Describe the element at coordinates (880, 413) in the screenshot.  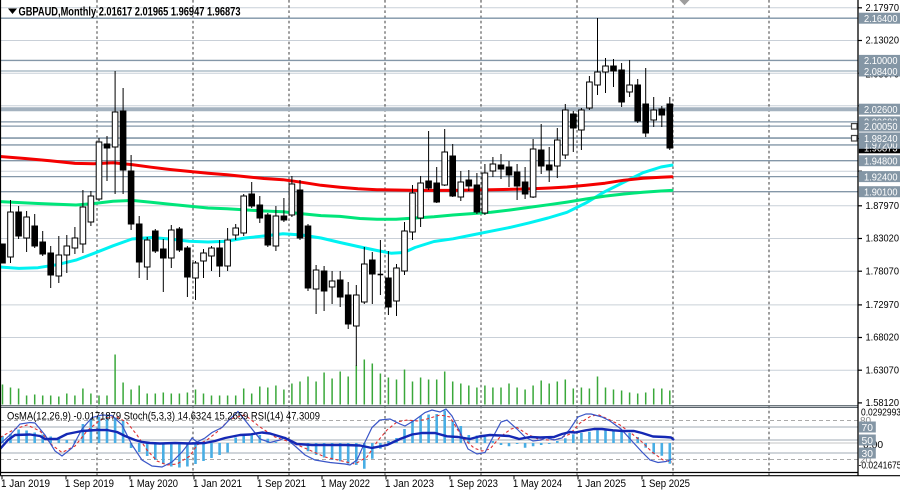
I see `svg-text: 0.0292993` at that location.